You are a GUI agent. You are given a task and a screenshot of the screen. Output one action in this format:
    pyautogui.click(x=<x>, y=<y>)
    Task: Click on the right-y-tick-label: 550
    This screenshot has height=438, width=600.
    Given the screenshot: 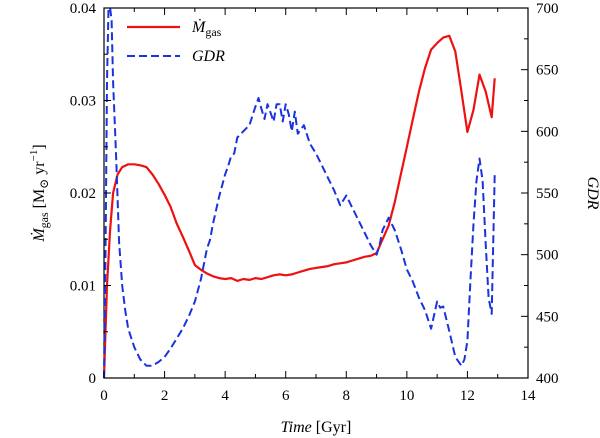 What is the action you would take?
    pyautogui.click(x=547, y=194)
    